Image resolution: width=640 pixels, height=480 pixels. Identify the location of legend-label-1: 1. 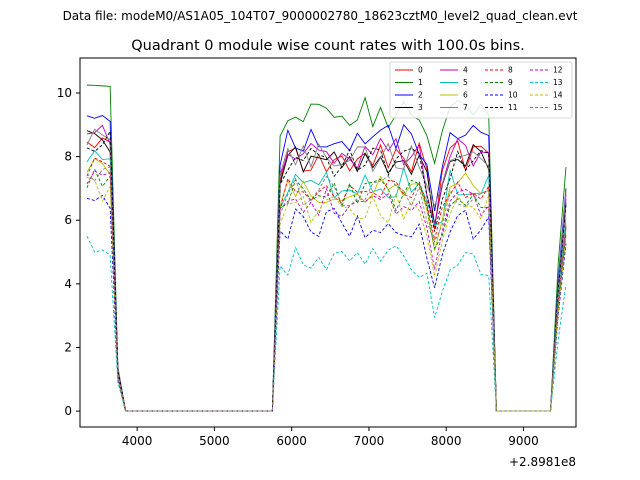
(420, 82).